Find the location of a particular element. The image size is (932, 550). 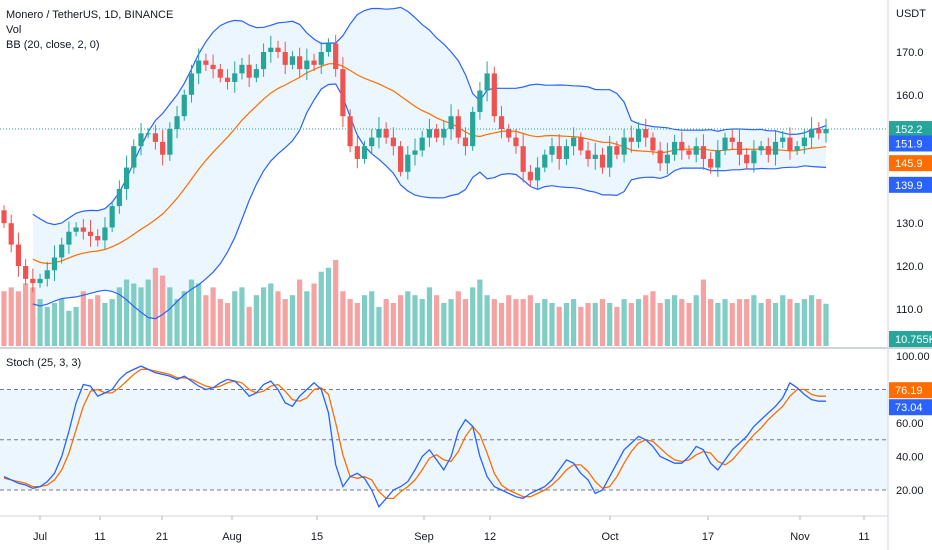

last-price-tag-bg is located at coordinates (910, 129).